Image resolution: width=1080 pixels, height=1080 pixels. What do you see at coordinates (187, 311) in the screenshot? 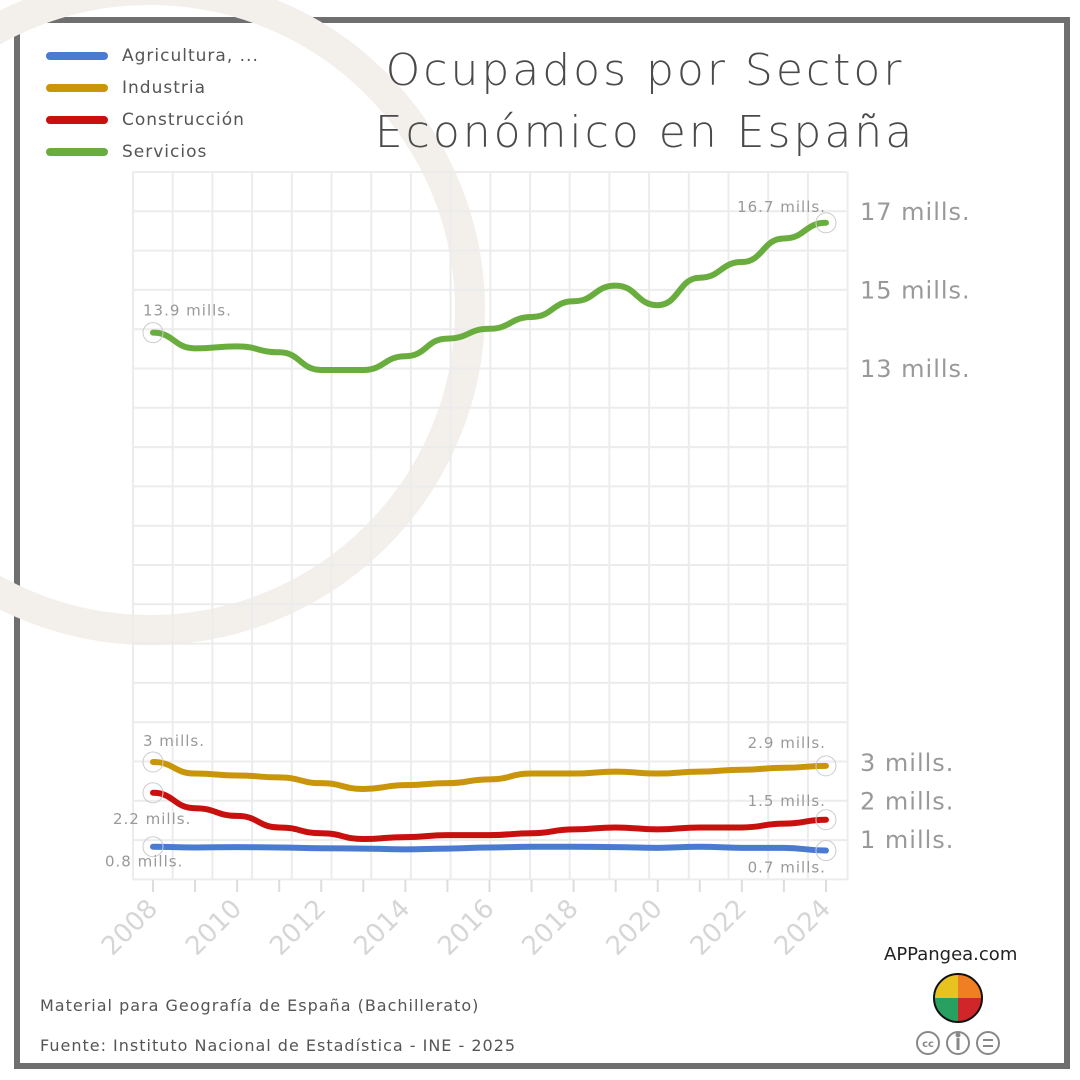
I see `data-label: 13.9 mills.` at bounding box center [187, 311].